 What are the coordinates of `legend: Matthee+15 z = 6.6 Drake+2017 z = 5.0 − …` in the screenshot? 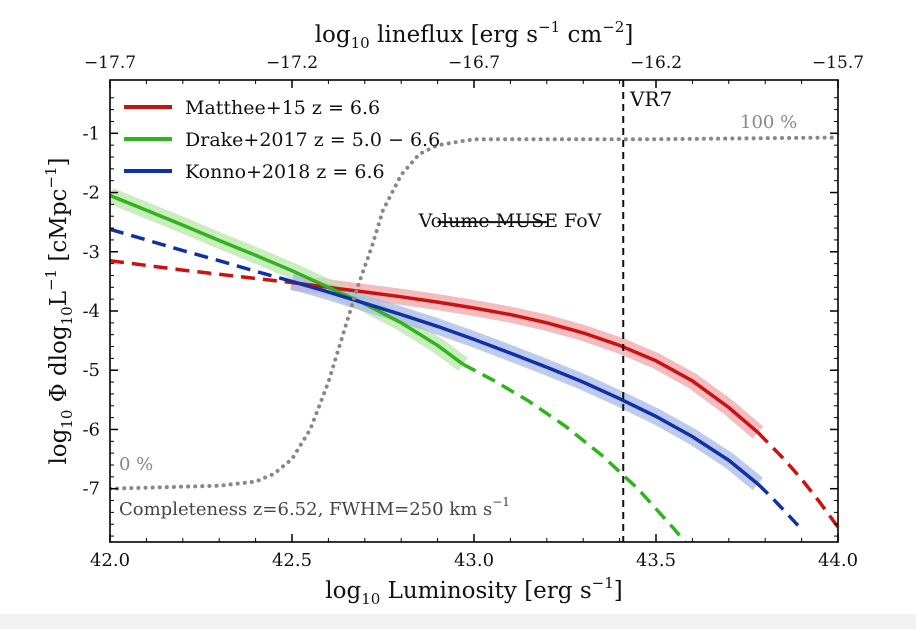 It's located at (282, 140).